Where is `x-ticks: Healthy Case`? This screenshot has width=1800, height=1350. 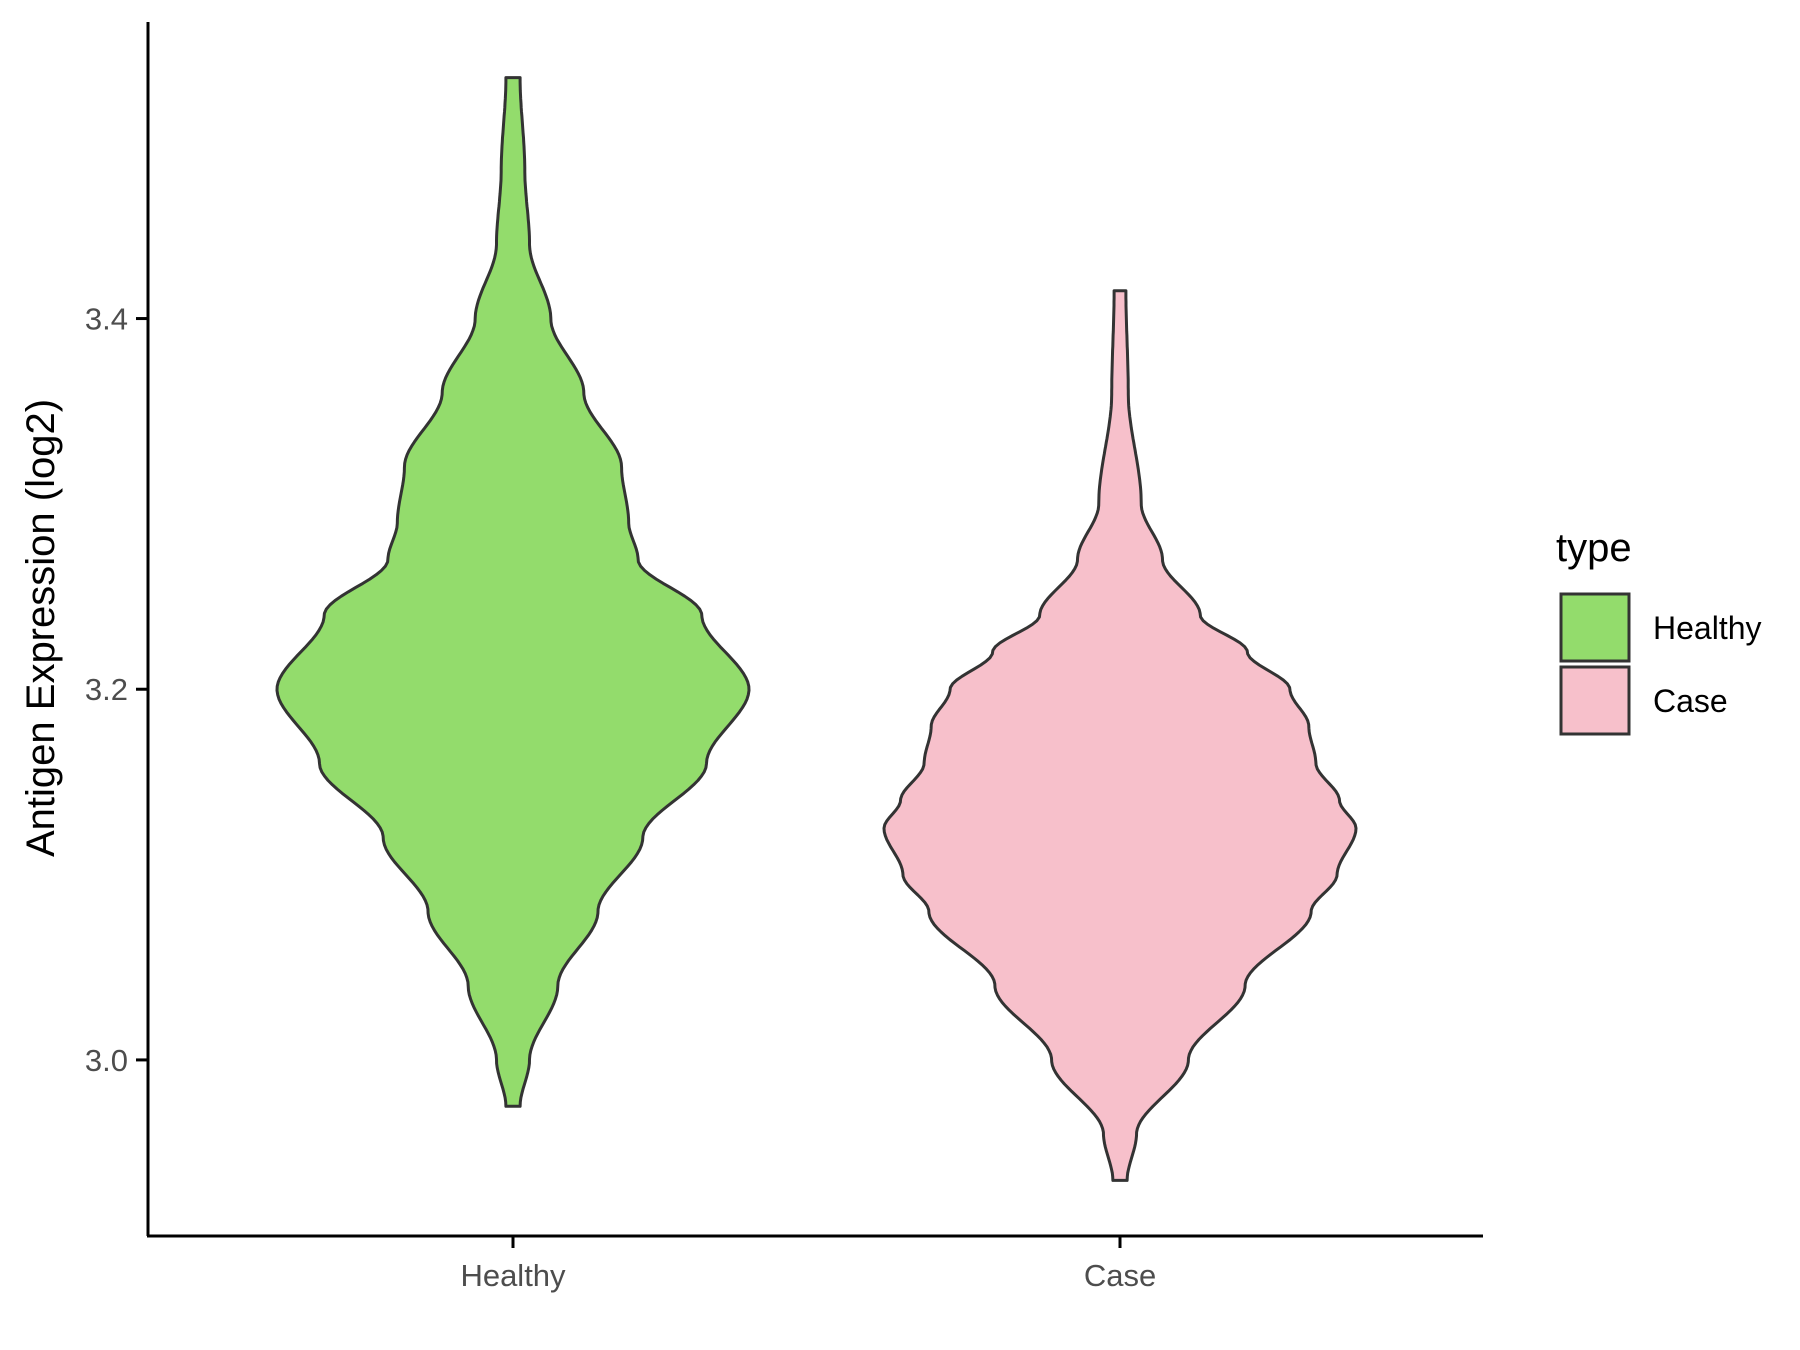
x-ticks: Healthy Case is located at coordinates (808, 1264).